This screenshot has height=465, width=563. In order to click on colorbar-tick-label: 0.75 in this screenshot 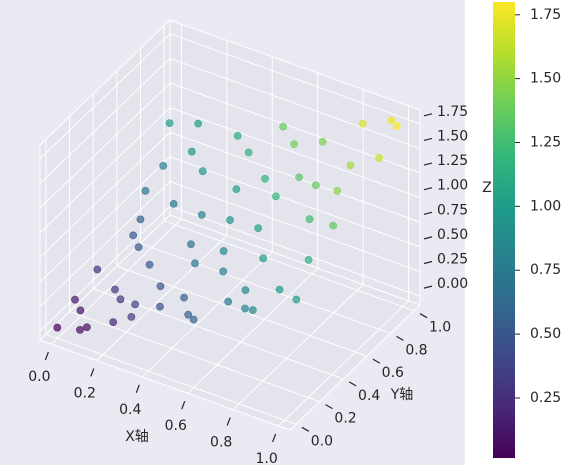, I will do `click(545, 270)`.